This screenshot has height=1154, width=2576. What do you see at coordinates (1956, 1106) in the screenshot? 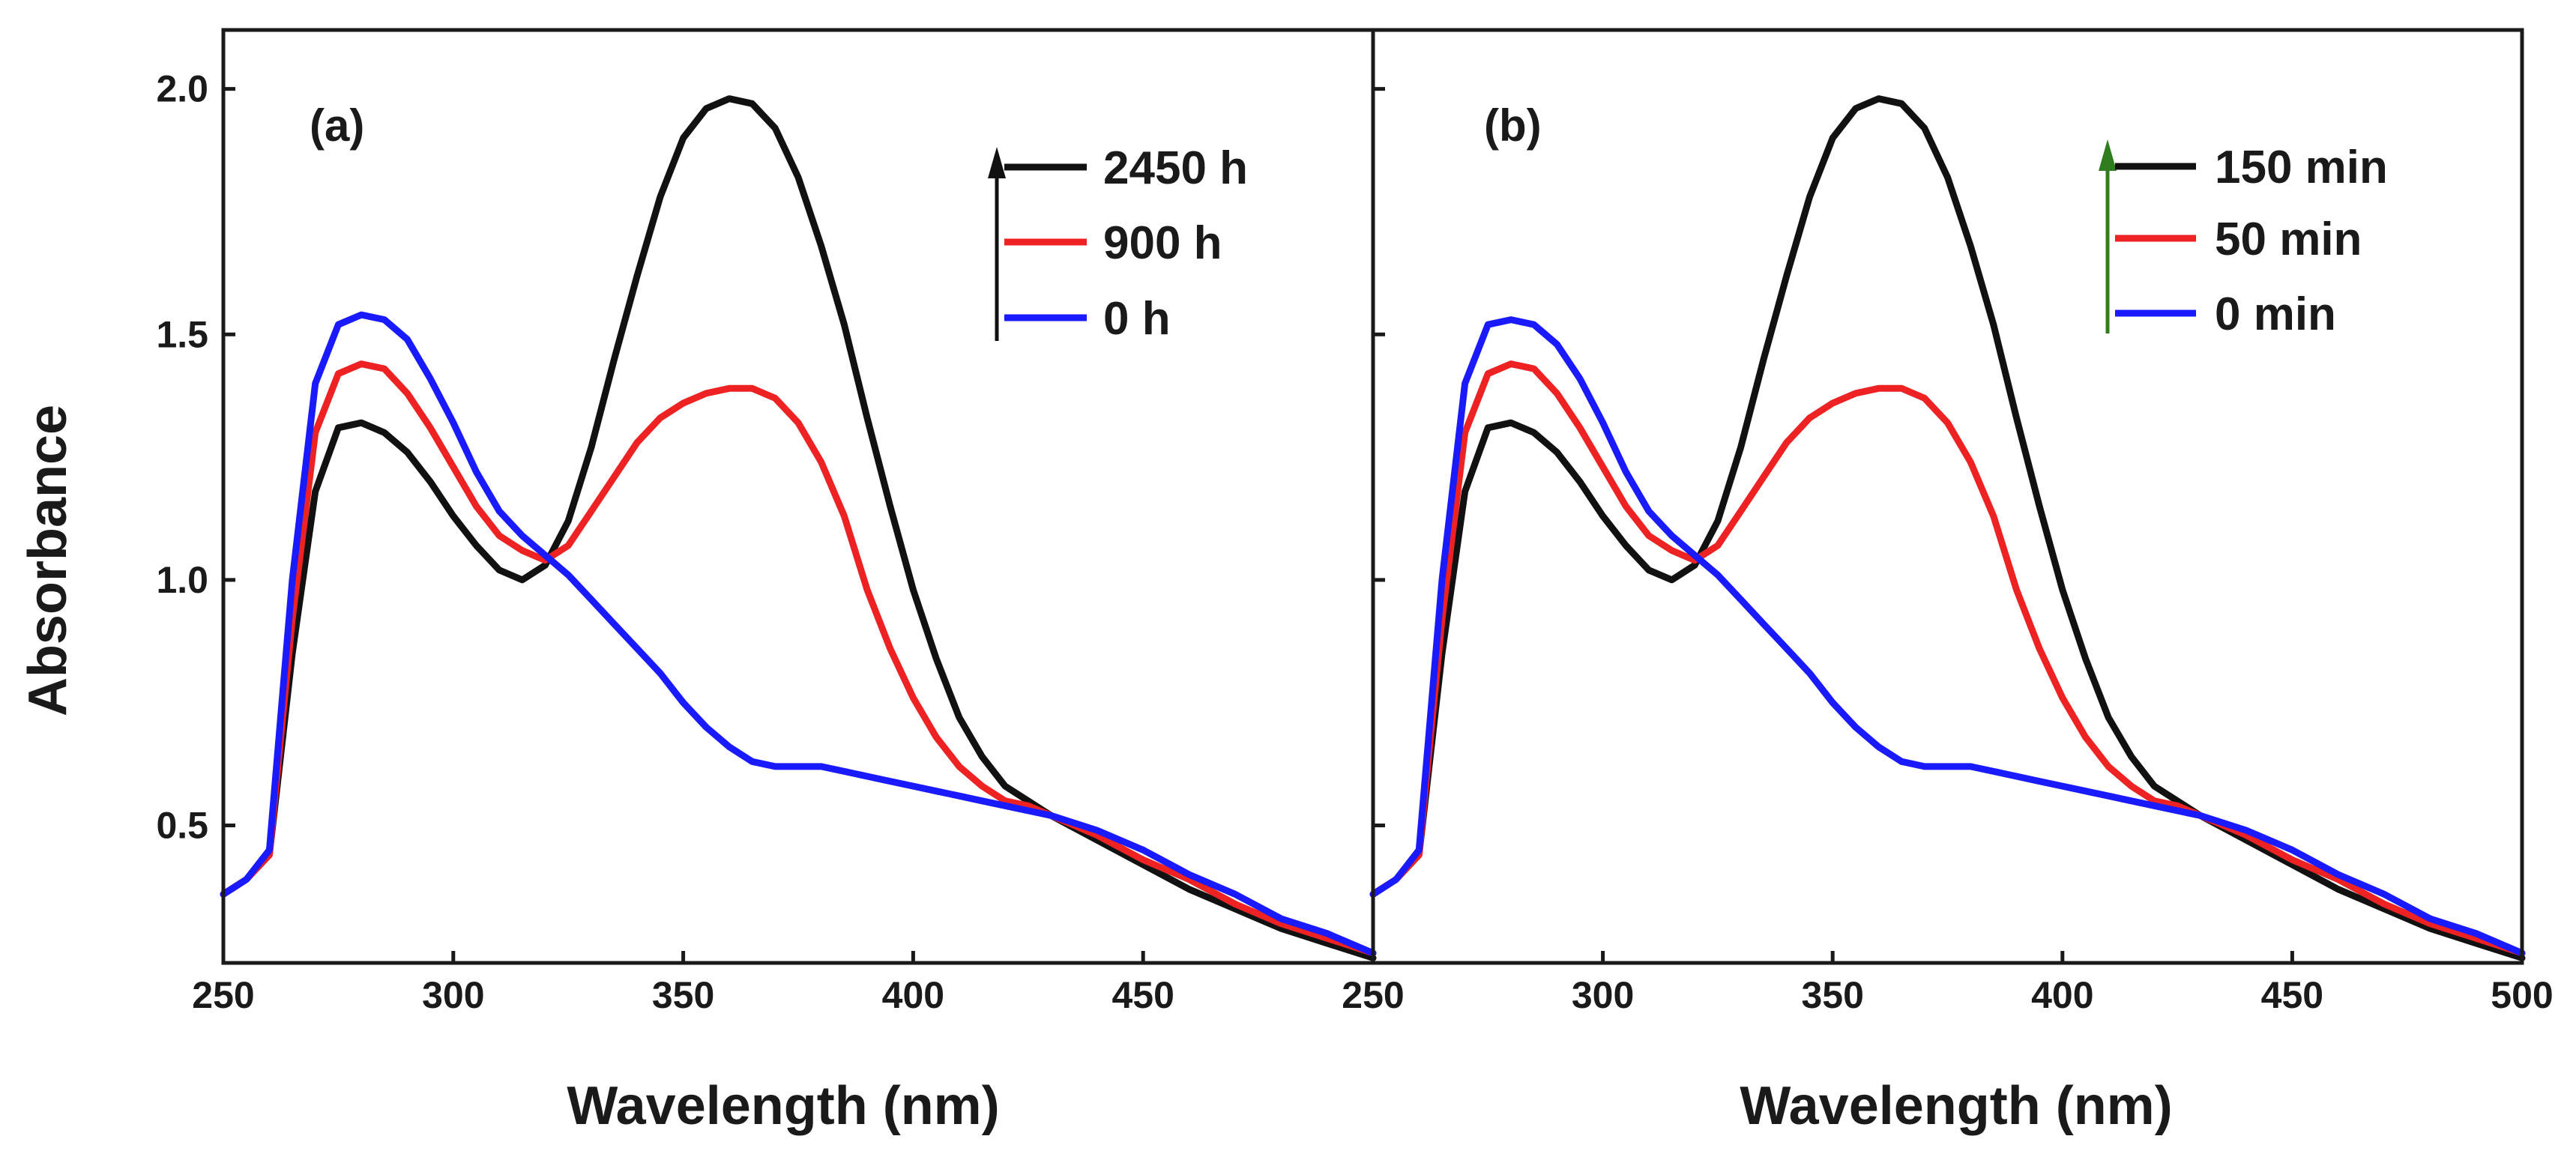
I see `panel-b-x-axis-title: Wavelength (nm)` at bounding box center [1956, 1106].